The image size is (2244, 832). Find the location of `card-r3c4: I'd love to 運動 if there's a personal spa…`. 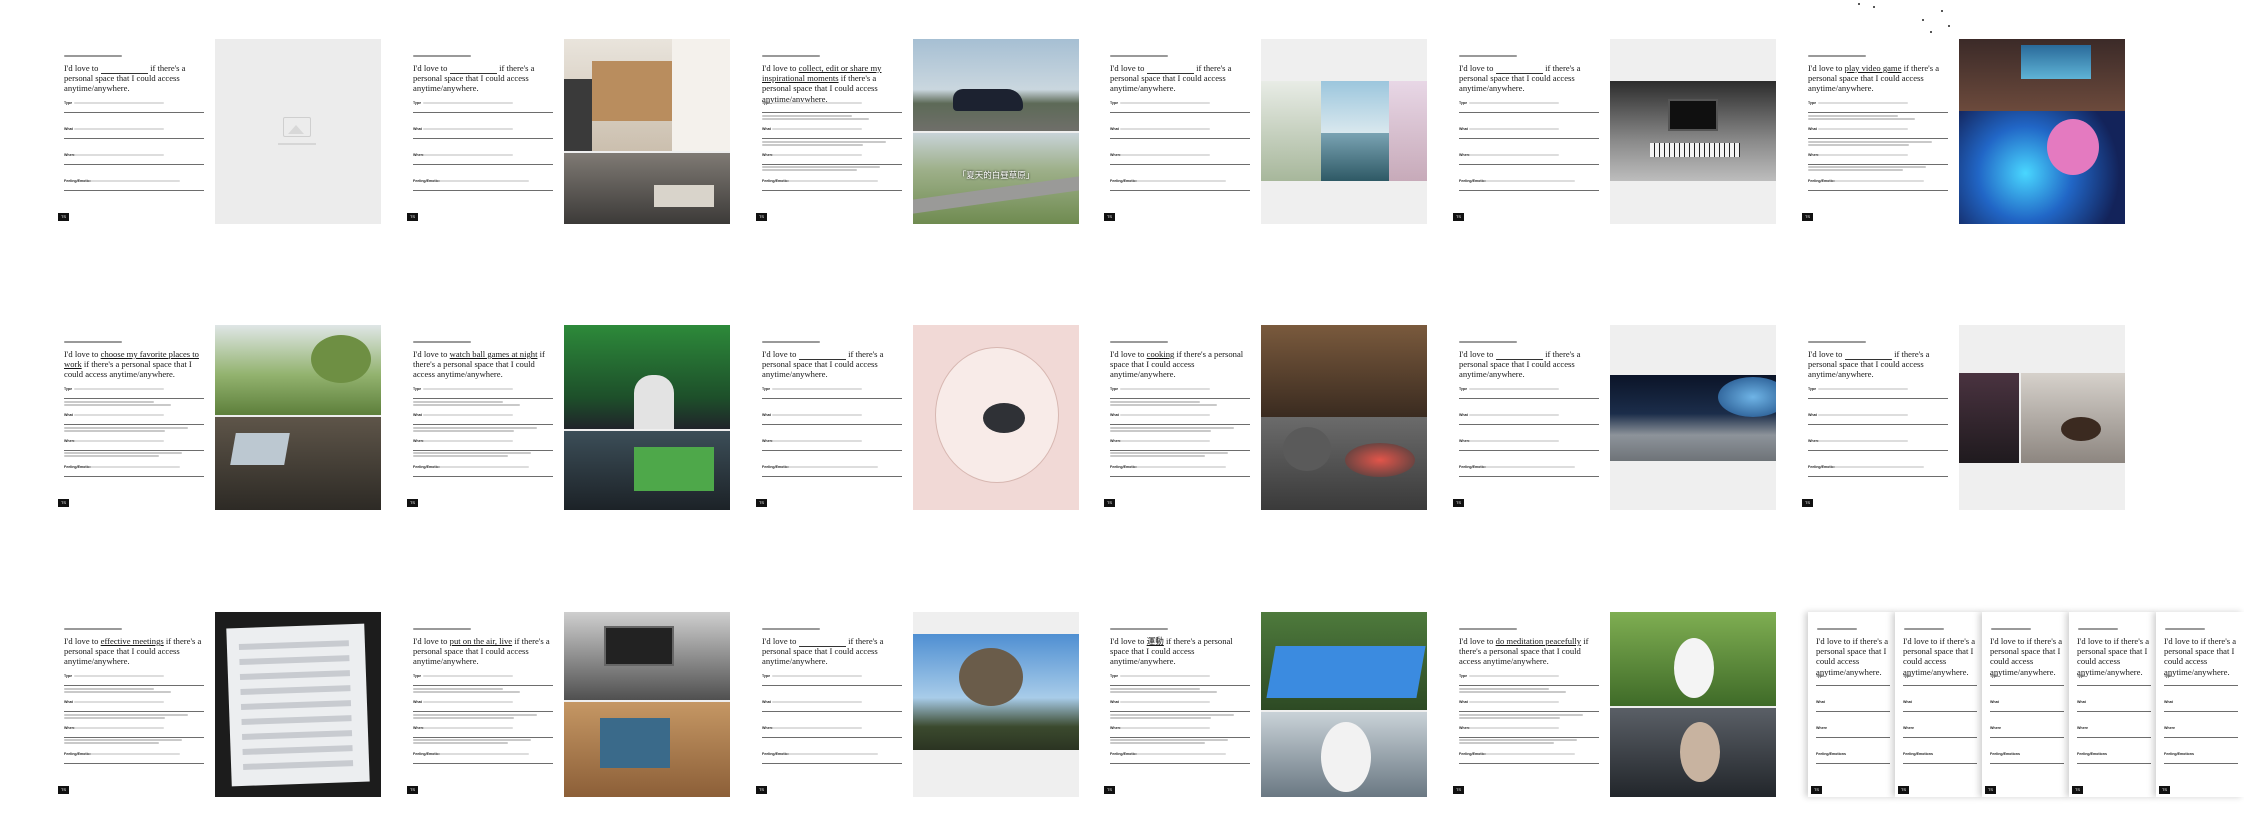

card-r3c4: I'd love to 運動 if there's a personal spa… is located at coordinates (1264, 704).